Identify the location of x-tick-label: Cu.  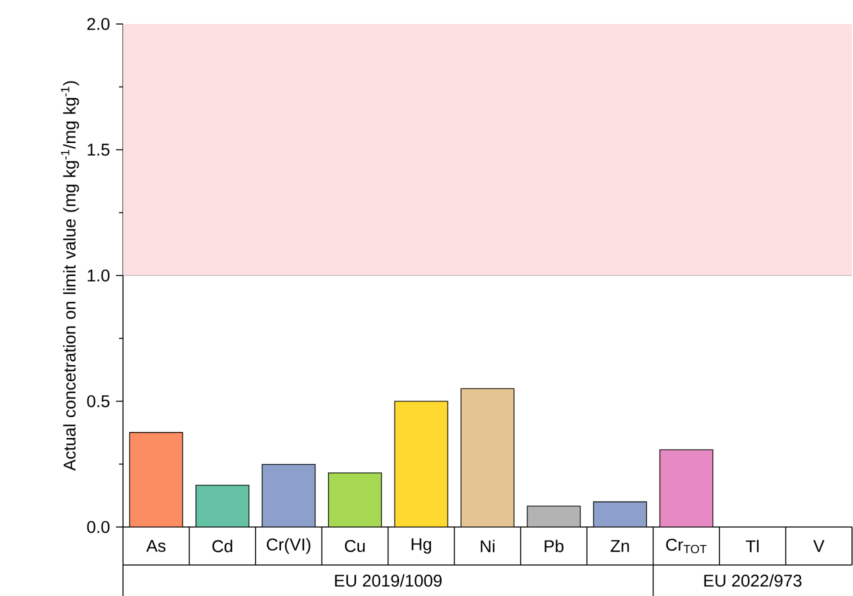
(354, 546).